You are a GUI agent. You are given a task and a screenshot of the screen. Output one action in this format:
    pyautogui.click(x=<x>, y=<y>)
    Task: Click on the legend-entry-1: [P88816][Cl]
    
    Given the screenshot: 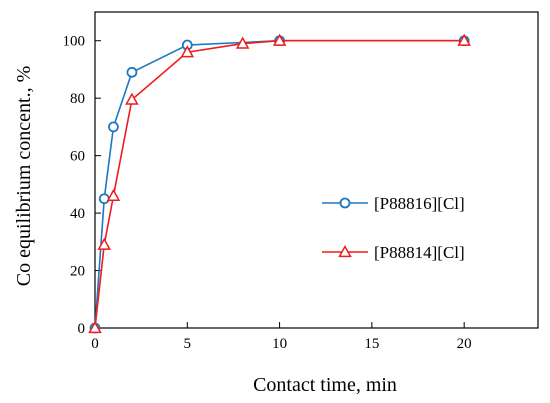 What is the action you would take?
    pyautogui.click(x=393, y=203)
    